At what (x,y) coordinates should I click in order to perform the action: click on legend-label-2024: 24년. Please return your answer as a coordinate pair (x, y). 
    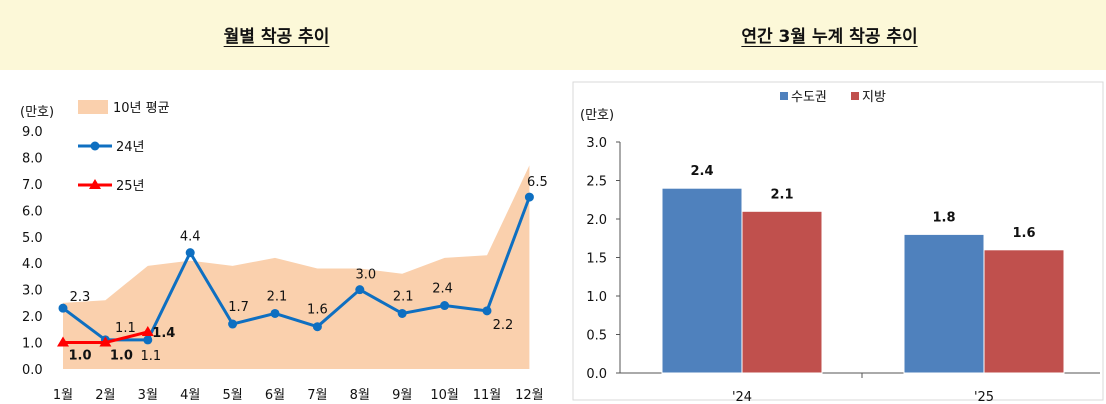
    Looking at the image, I should click on (130, 147).